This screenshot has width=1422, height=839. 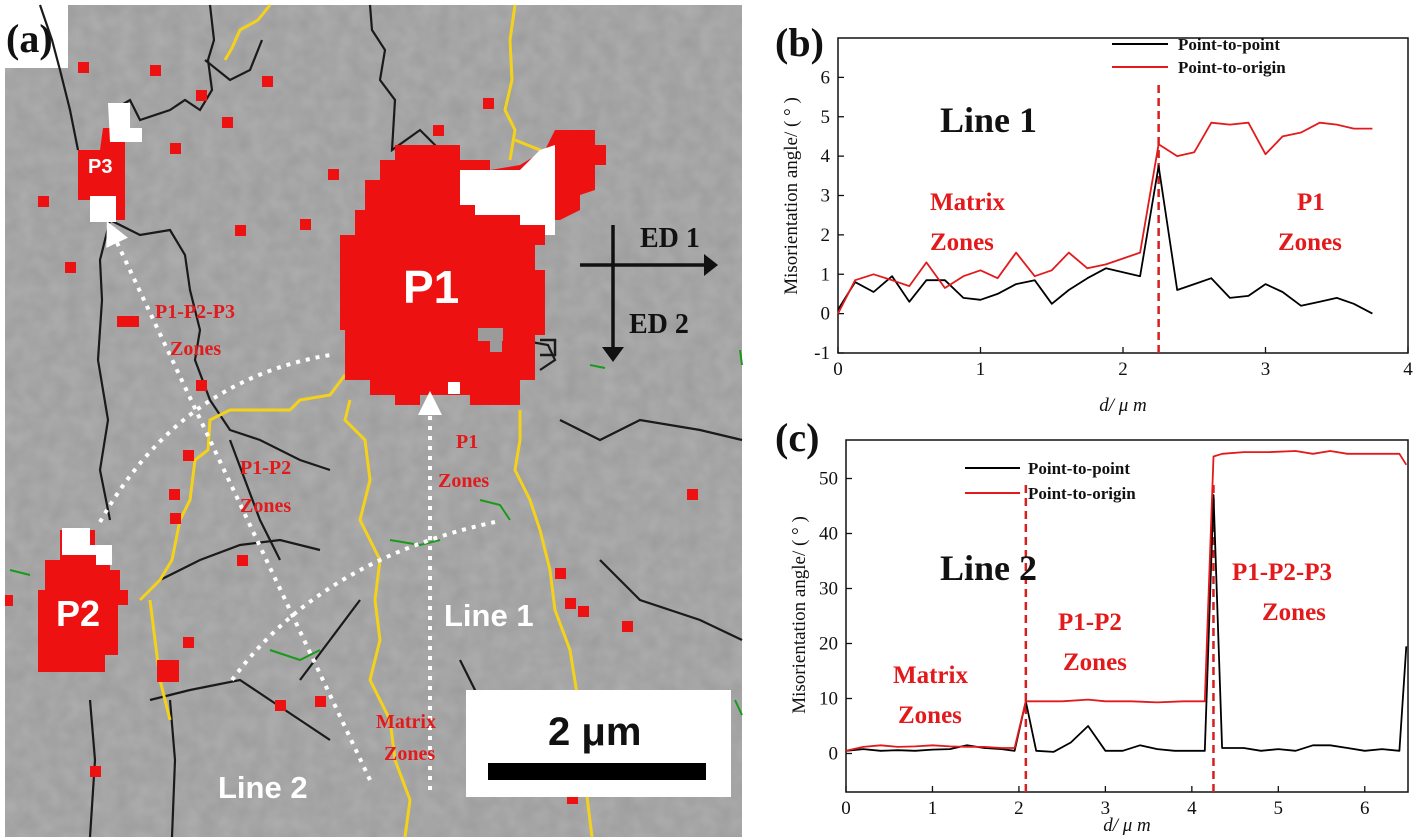 I want to click on chart-c-legend: Point-to-point Point-to-origin, so click(x=1050, y=481).